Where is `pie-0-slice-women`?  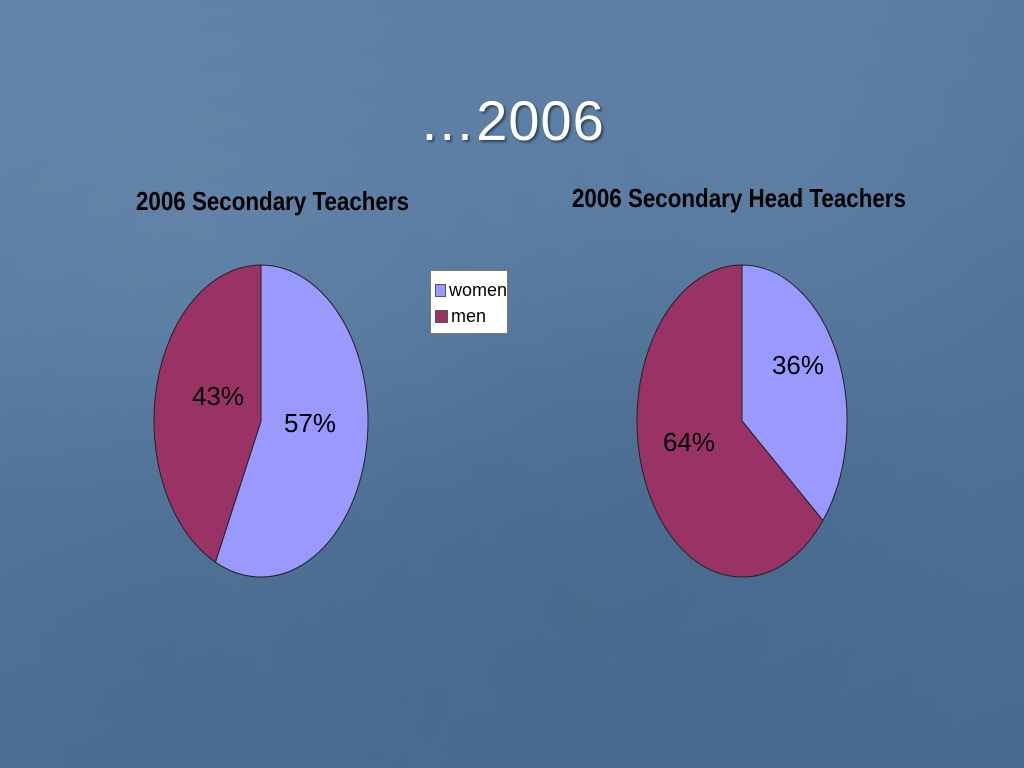
pie-0-slice-women is located at coordinates (291, 421).